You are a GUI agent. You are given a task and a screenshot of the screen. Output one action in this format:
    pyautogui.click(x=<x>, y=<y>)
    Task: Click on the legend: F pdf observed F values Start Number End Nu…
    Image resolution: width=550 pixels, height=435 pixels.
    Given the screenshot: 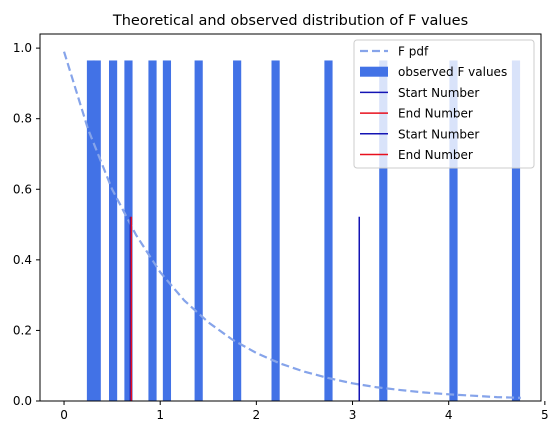 What is the action you would take?
    pyautogui.click(x=444, y=104)
    